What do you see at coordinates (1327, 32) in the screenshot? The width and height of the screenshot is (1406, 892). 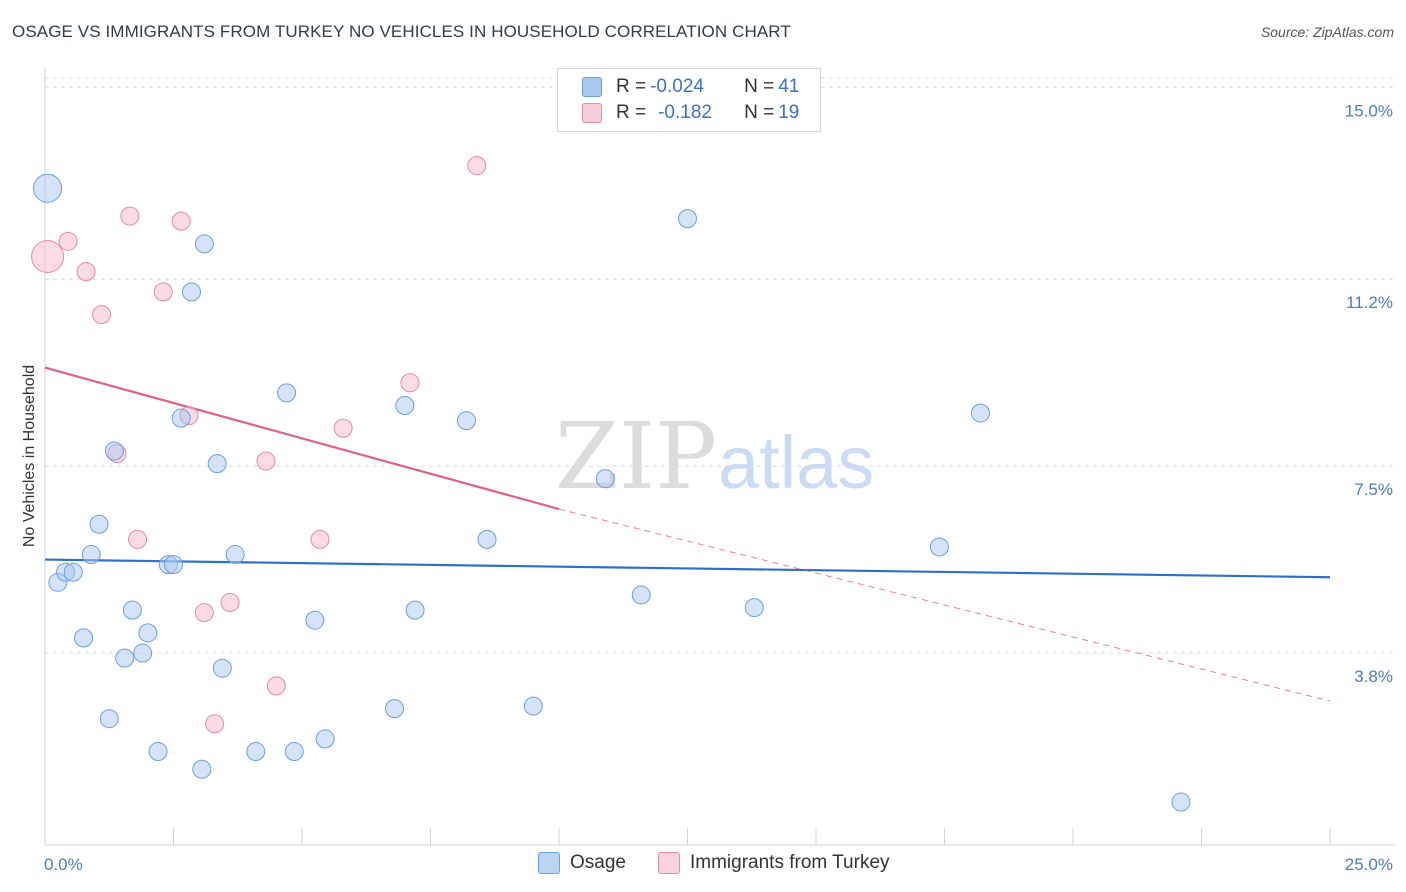 I see `source-label: Source: ZipAtlas.com` at bounding box center [1327, 32].